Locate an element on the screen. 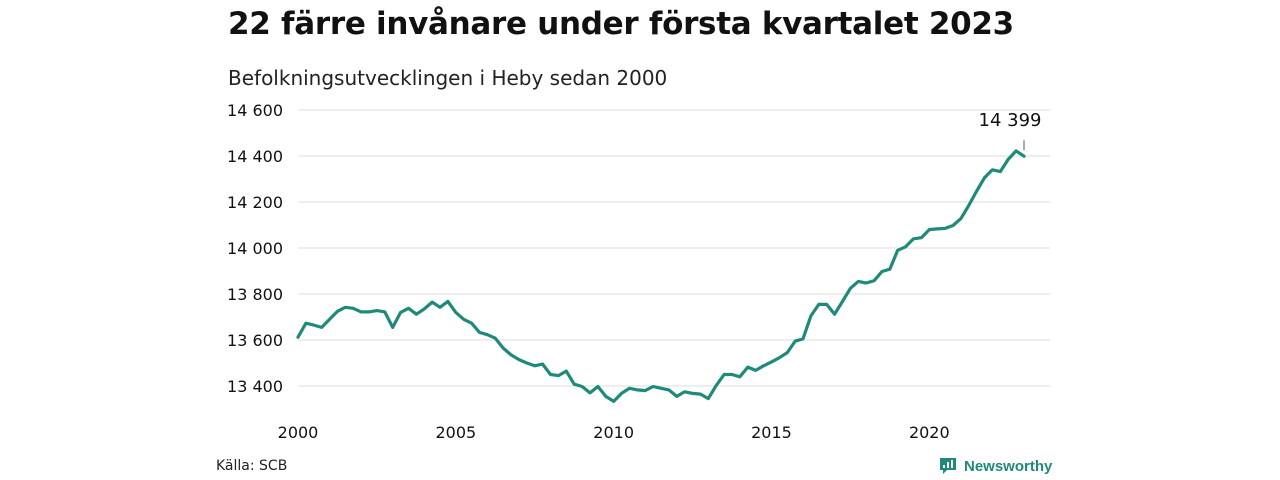 The width and height of the screenshot is (1280, 480). y-tick-label: 14 400 is located at coordinates (255, 156).